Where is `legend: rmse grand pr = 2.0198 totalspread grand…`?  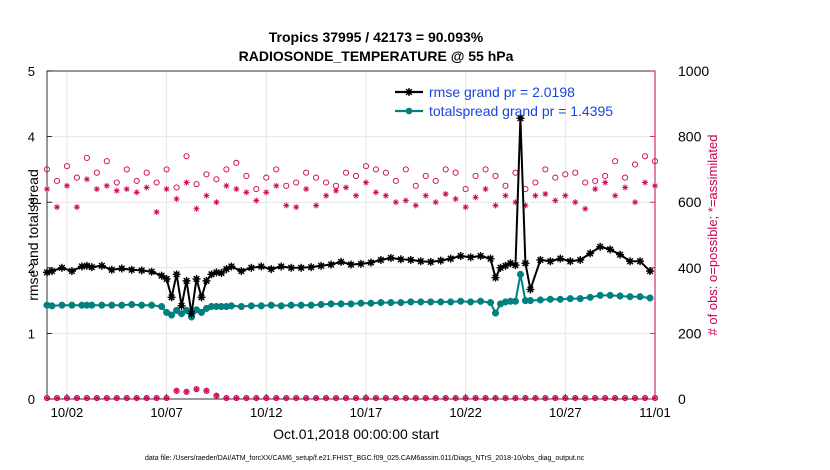
legend: rmse grand pr = 2.0198 totalspread grand… is located at coordinates (504, 101).